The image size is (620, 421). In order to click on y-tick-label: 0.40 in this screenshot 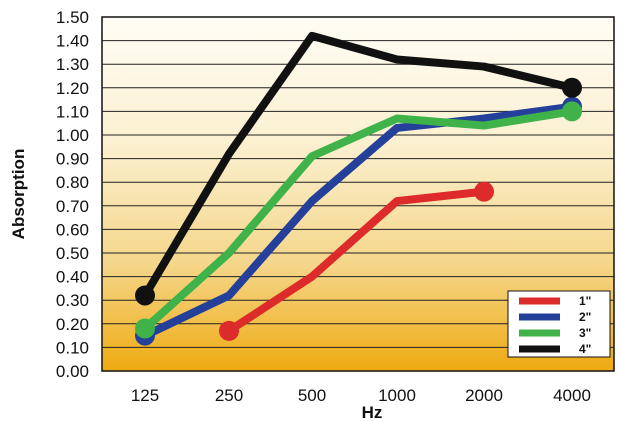, I will do `click(72, 277)`.